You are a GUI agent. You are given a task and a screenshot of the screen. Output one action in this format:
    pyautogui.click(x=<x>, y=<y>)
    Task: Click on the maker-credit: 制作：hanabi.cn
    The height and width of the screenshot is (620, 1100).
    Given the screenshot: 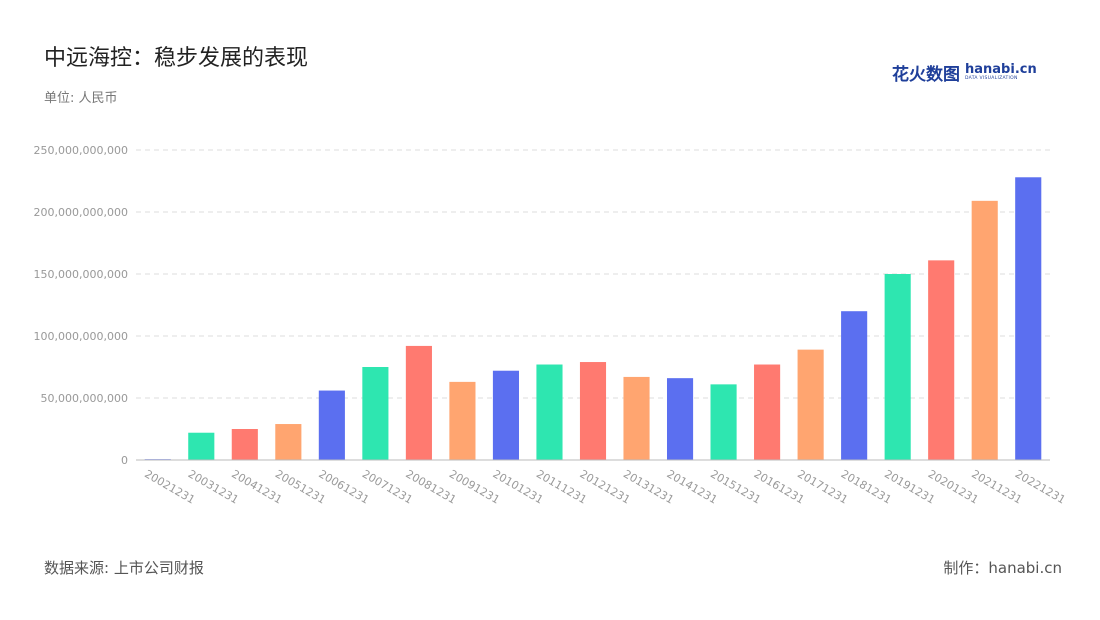 What is the action you would take?
    pyautogui.click(x=1002, y=568)
    